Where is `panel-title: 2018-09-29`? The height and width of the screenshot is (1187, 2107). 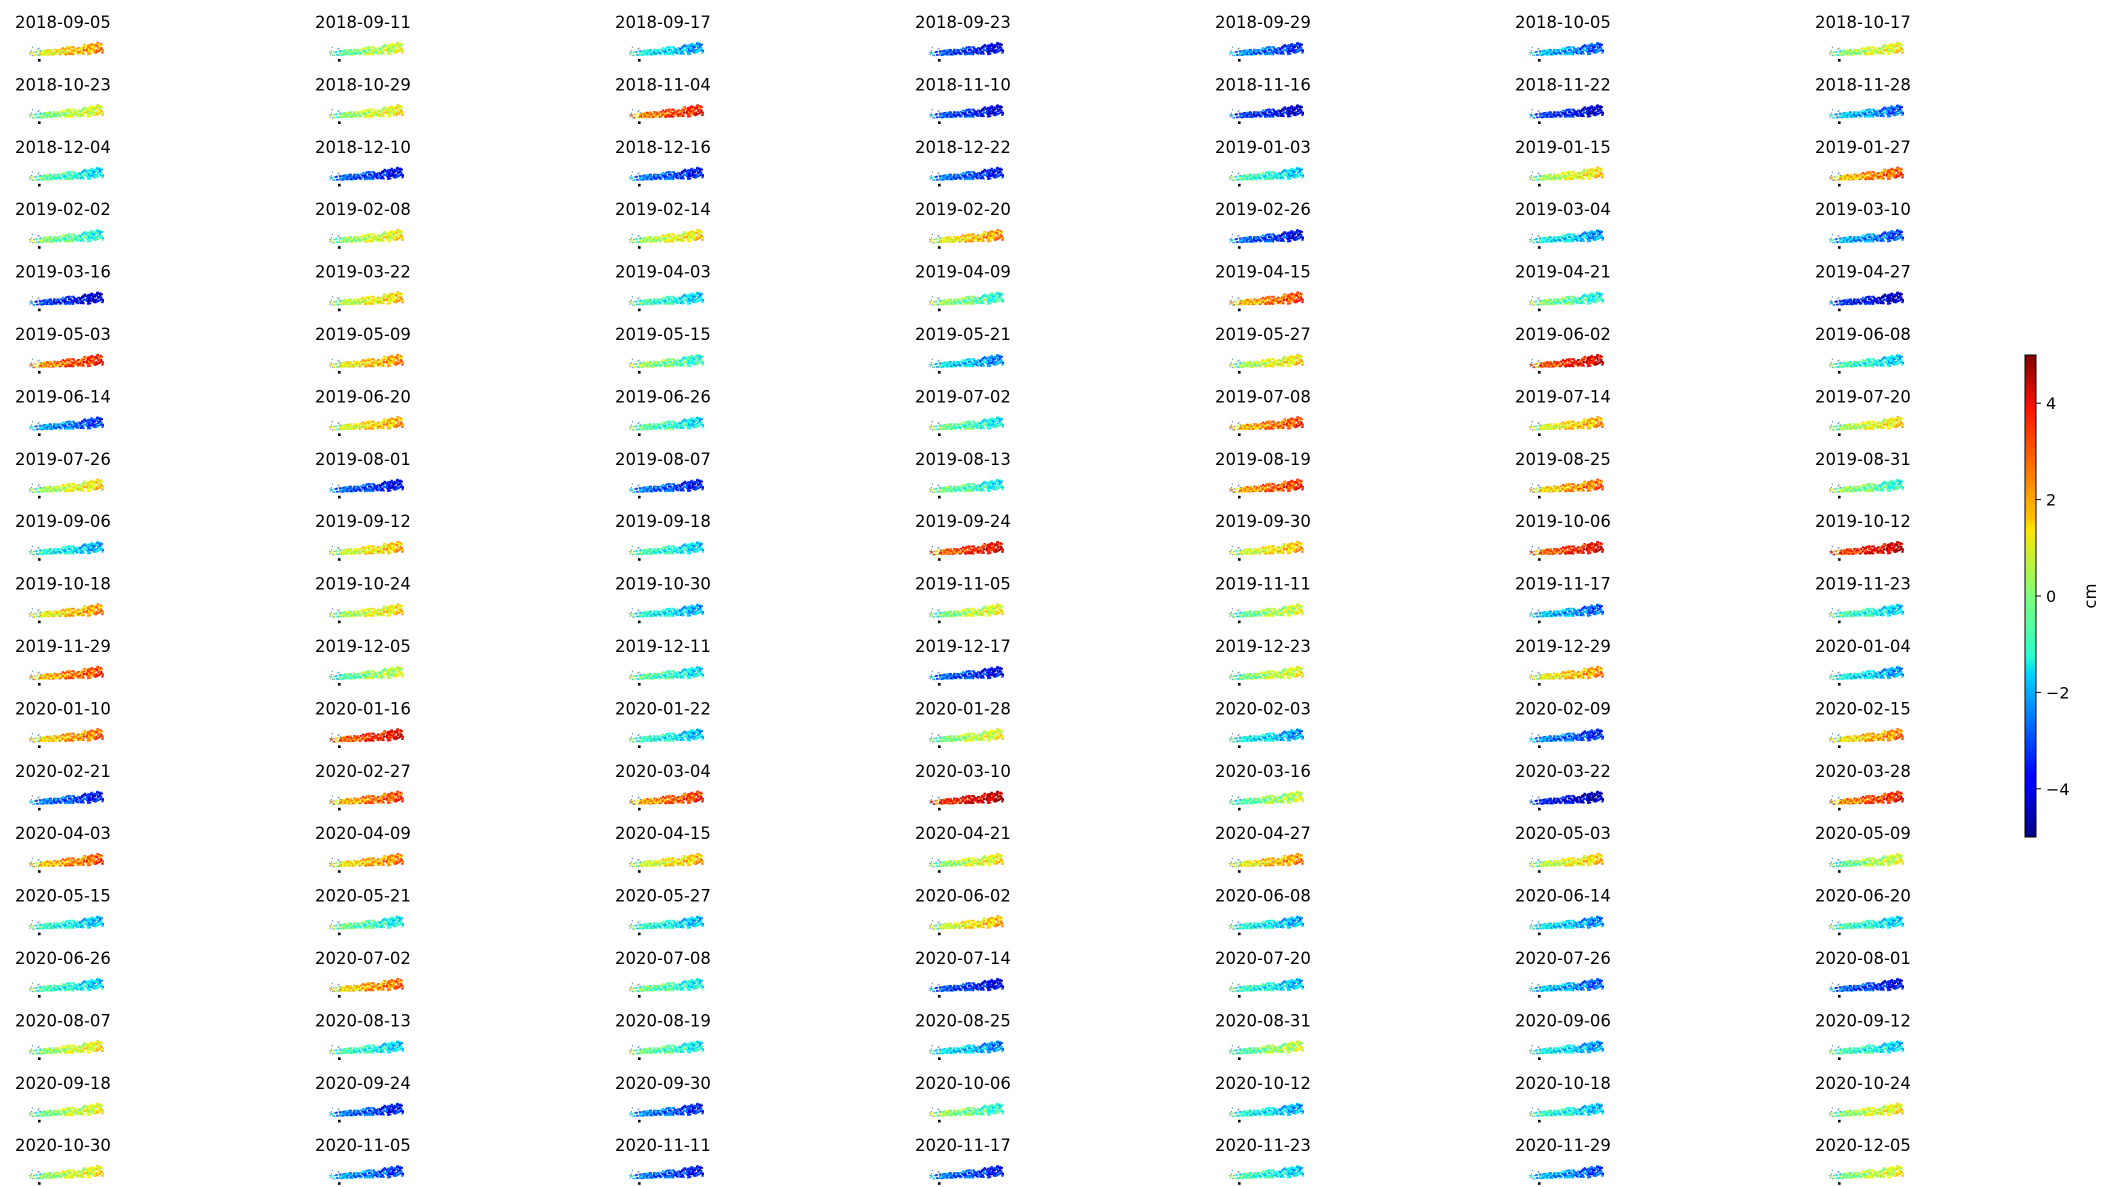
panel-title: 2018-09-29 is located at coordinates (1263, 22).